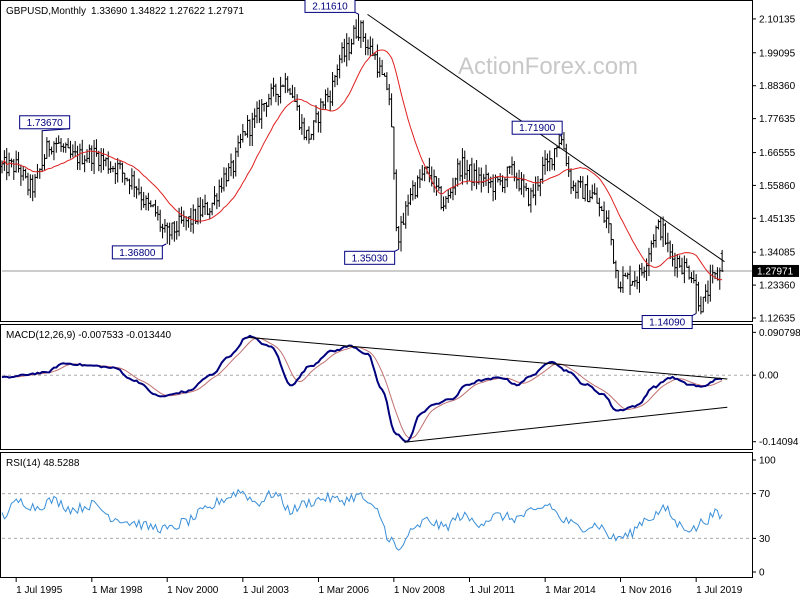 The height and width of the screenshot is (600, 800). Describe the element at coordinates (39, 590) in the screenshot. I see `x-tick-label: 1 Jul 1995` at that location.